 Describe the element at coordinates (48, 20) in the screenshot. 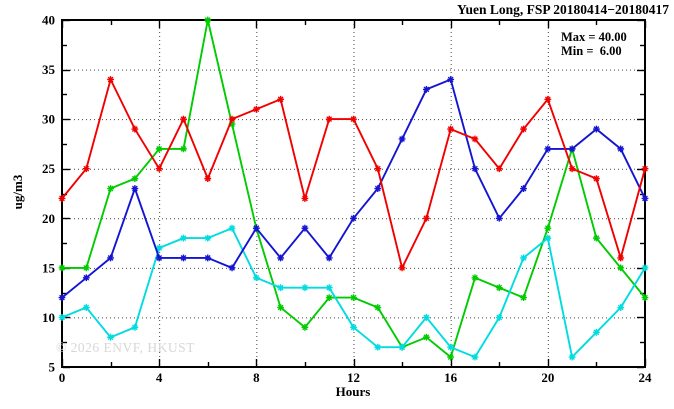

I see `y-tick-label: 40` at that location.